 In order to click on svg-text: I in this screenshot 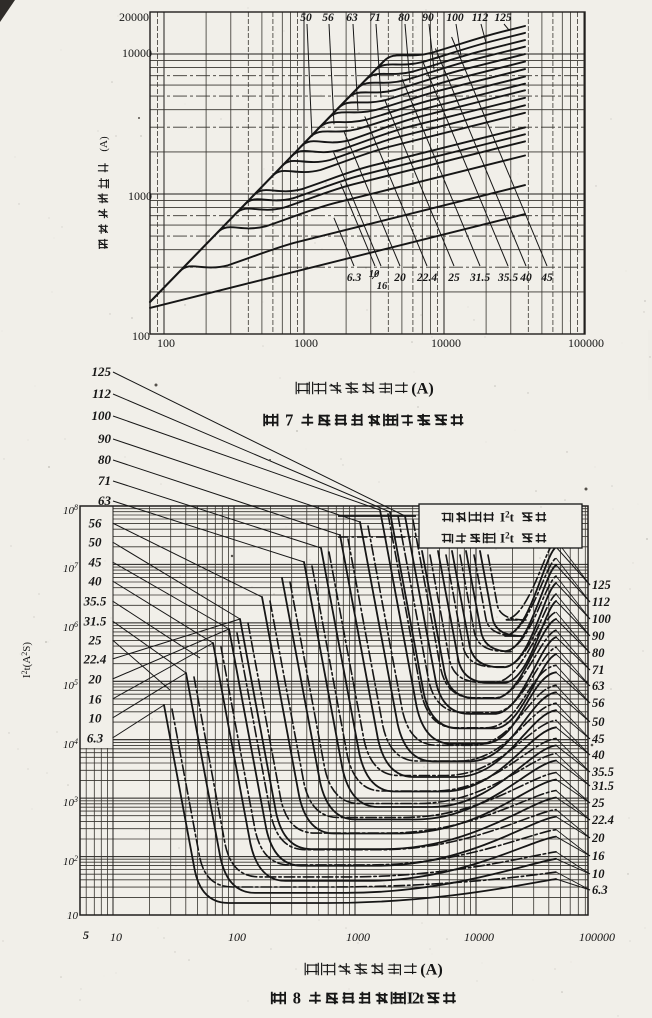, I will do `click(410, 998)`.